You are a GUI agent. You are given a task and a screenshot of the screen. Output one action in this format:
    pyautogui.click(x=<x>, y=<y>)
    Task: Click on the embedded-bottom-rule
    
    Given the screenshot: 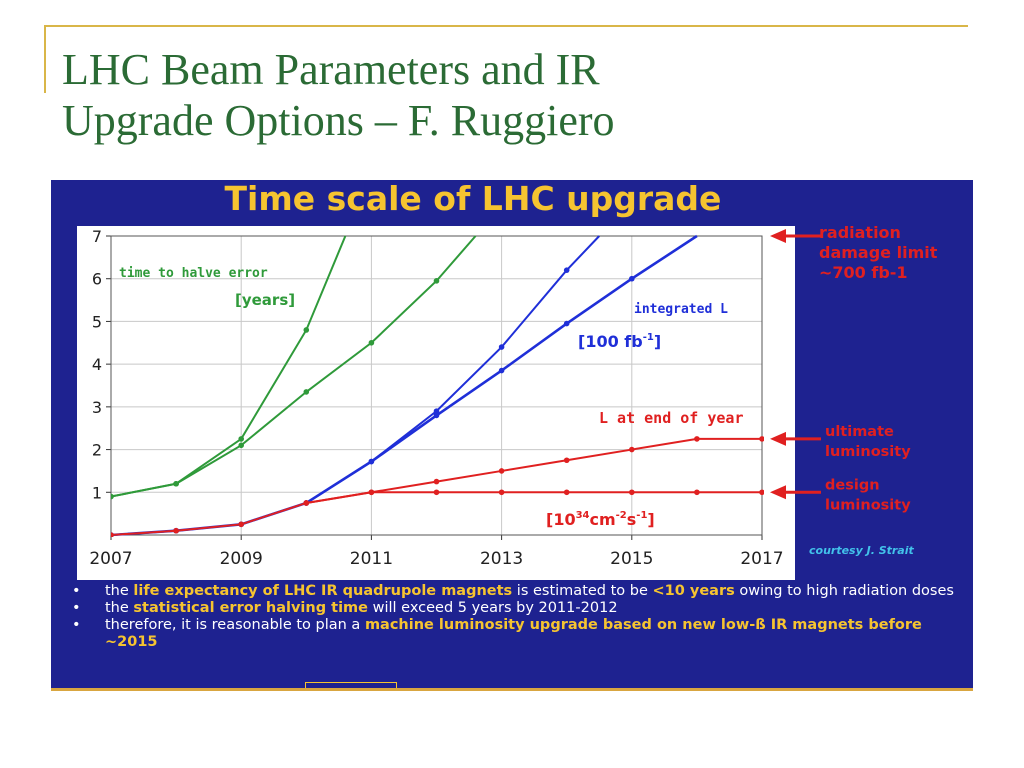 What is the action you would take?
    pyautogui.click(x=512, y=689)
    